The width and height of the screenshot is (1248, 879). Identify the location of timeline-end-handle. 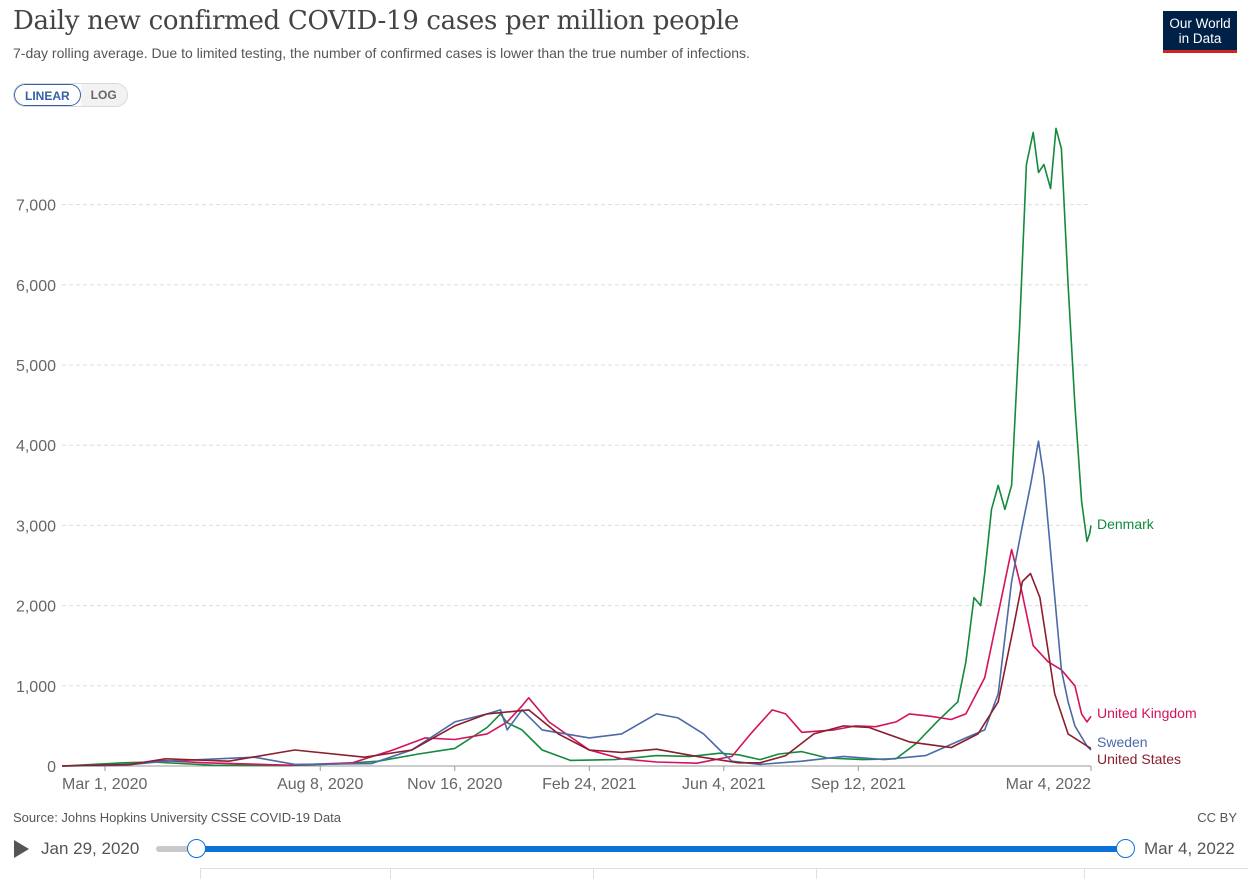
(1125, 848).